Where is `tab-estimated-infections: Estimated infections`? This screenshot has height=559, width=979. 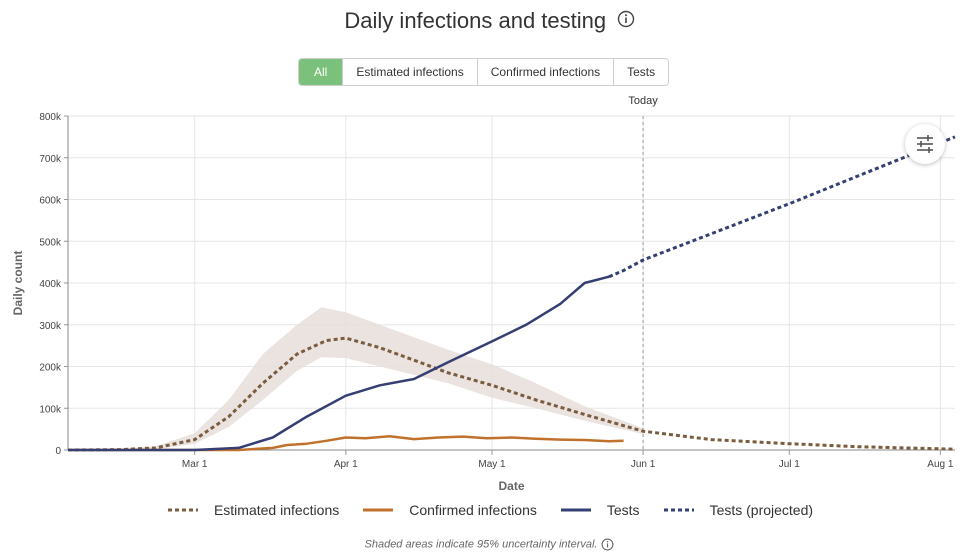
tab-estimated-infections: Estimated infections is located at coordinates (410, 72).